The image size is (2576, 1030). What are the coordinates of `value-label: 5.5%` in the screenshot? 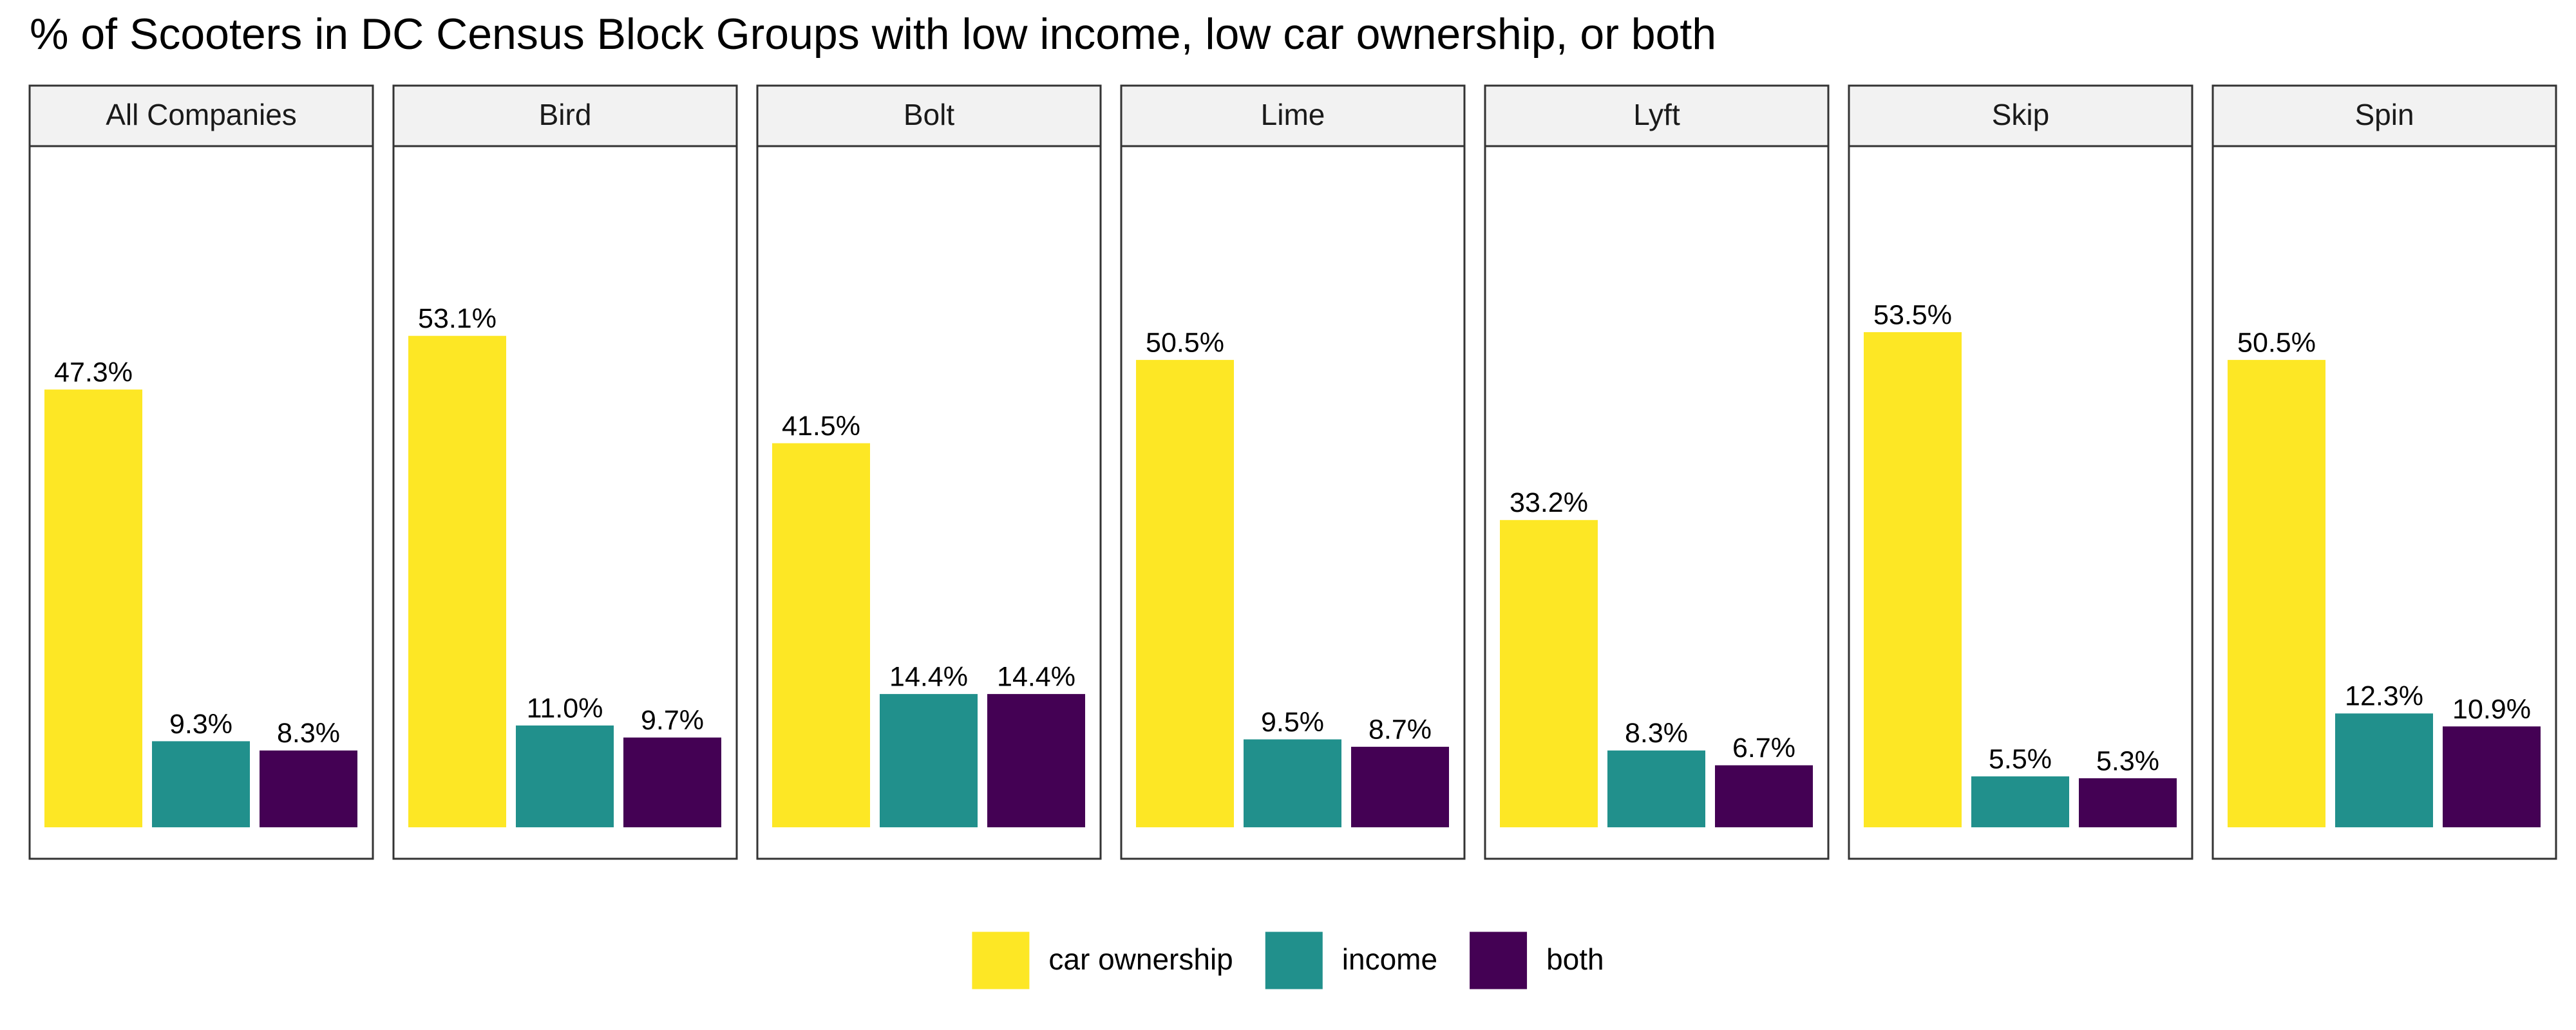 It's located at (2020, 759).